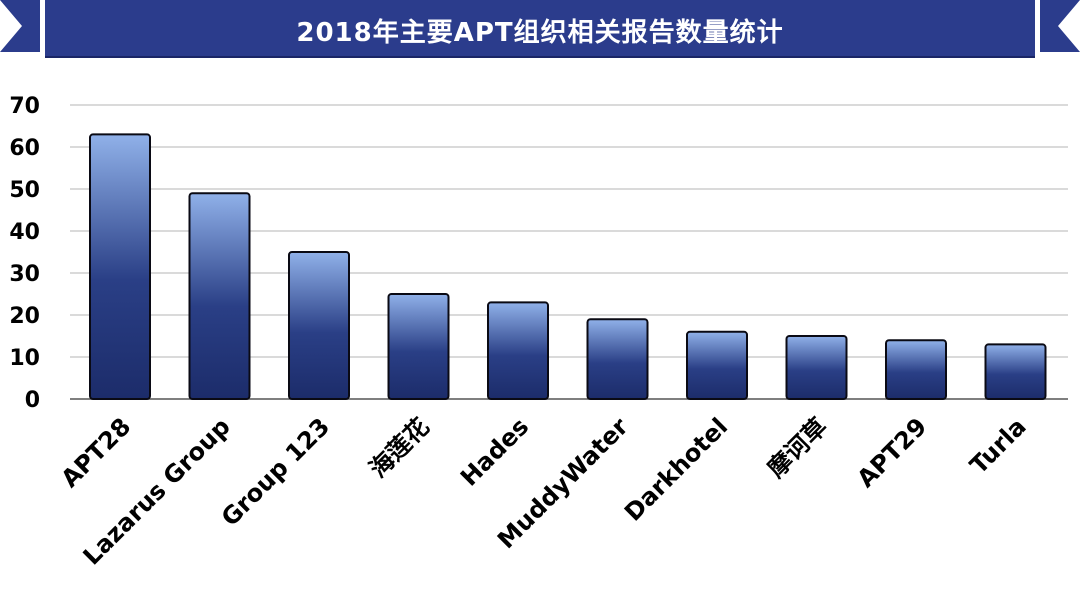 The width and height of the screenshot is (1080, 597). Describe the element at coordinates (24, 106) in the screenshot. I see `y-tick-label: 70` at that location.